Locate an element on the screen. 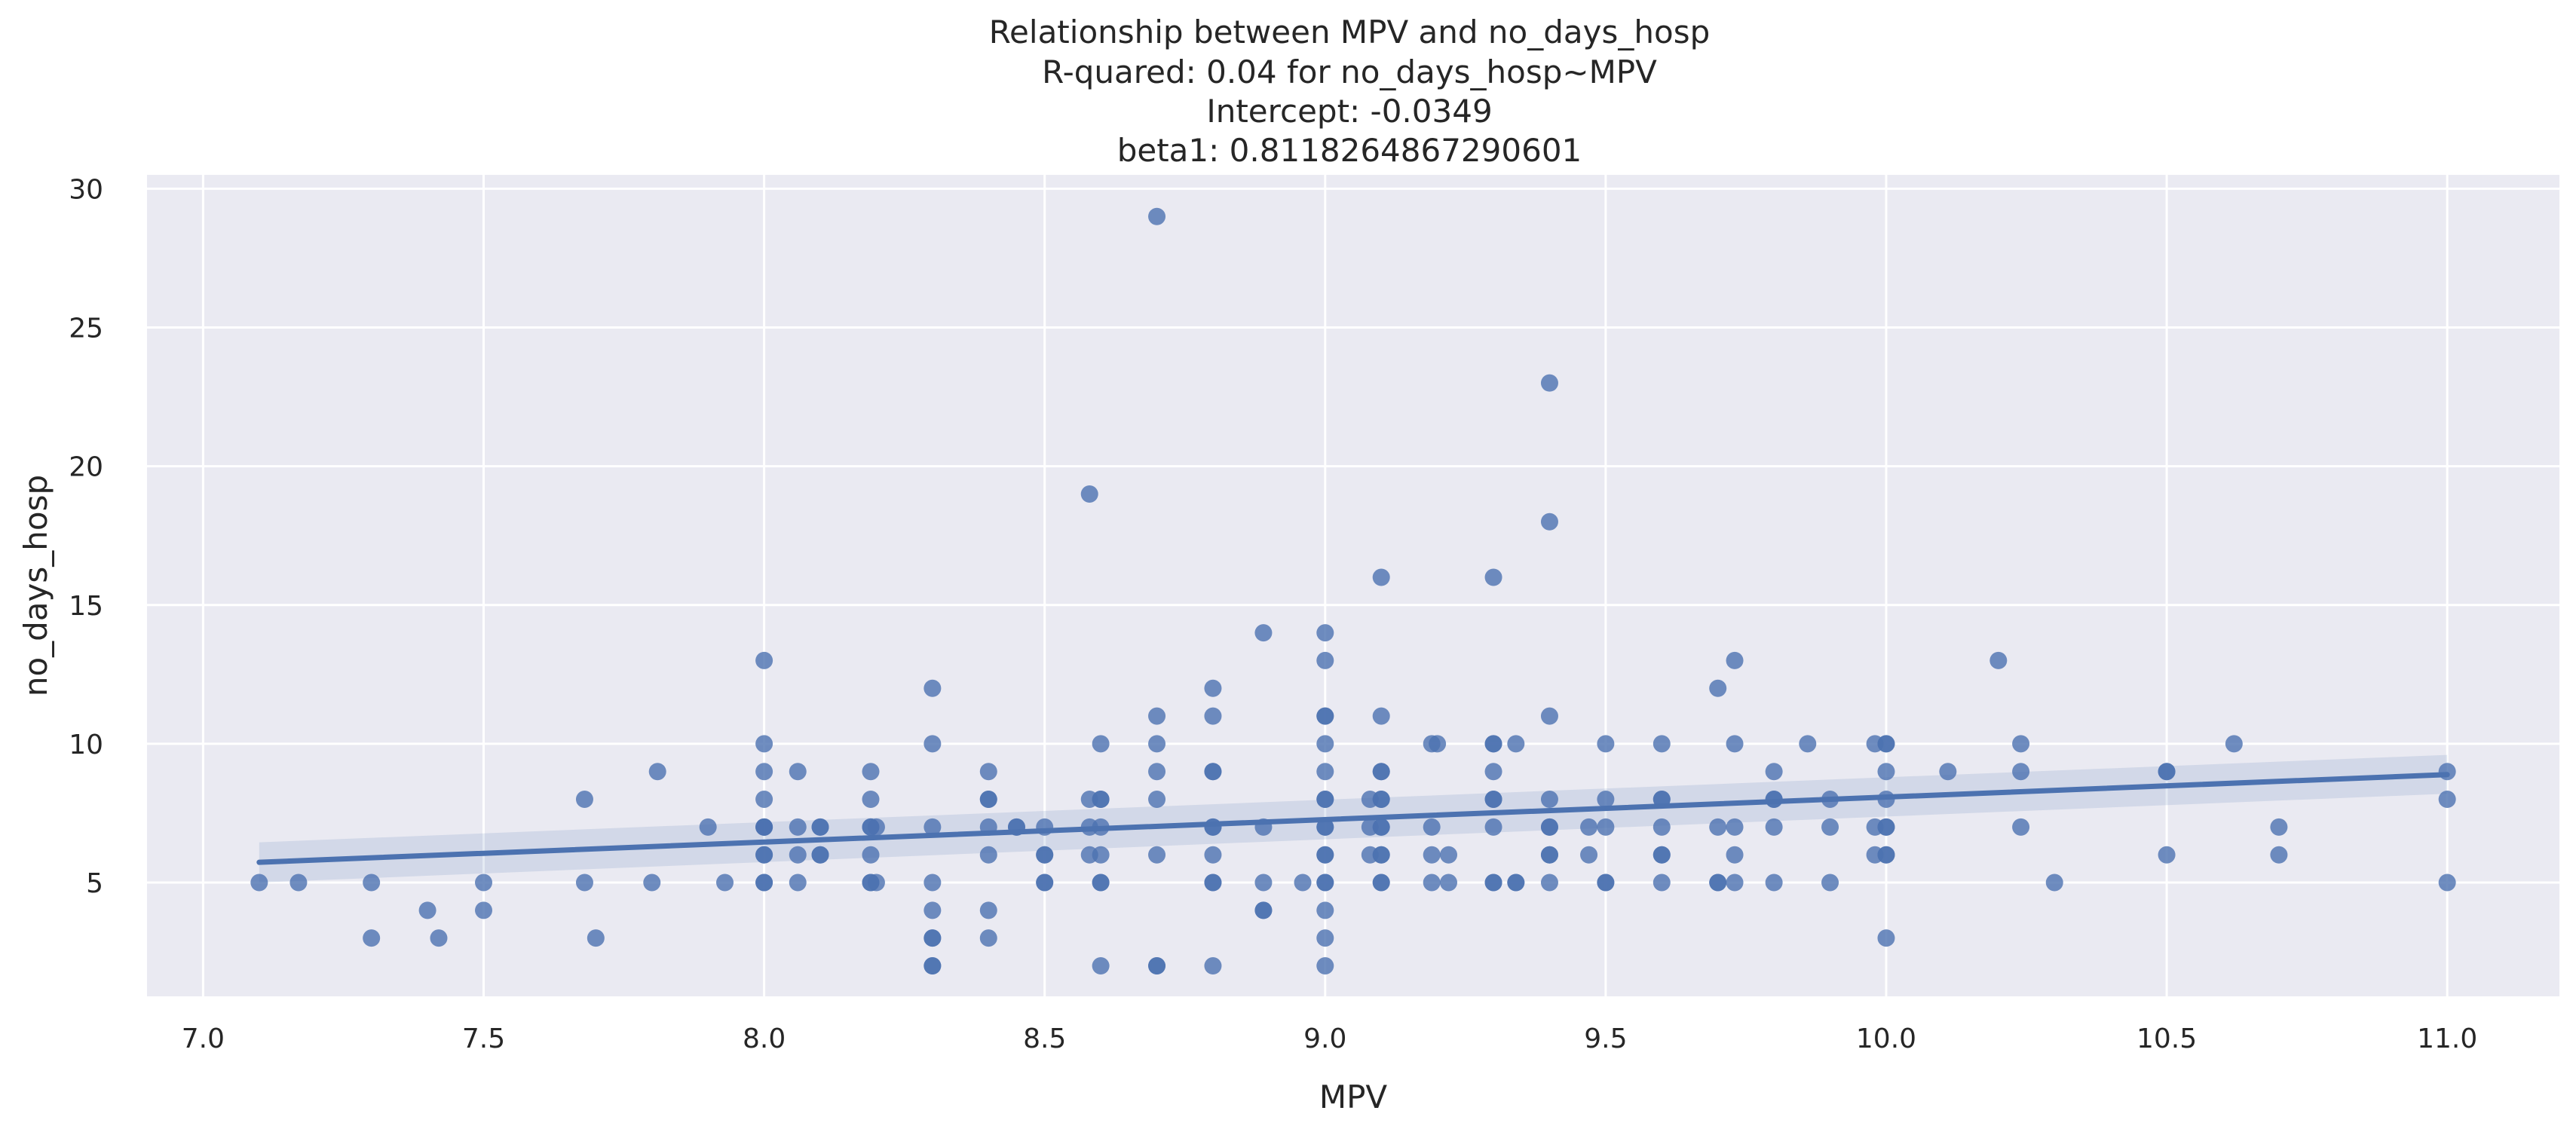 This screenshot has width=2576, height=1129. x-tick-label: 10.5 is located at coordinates (2166, 1038).